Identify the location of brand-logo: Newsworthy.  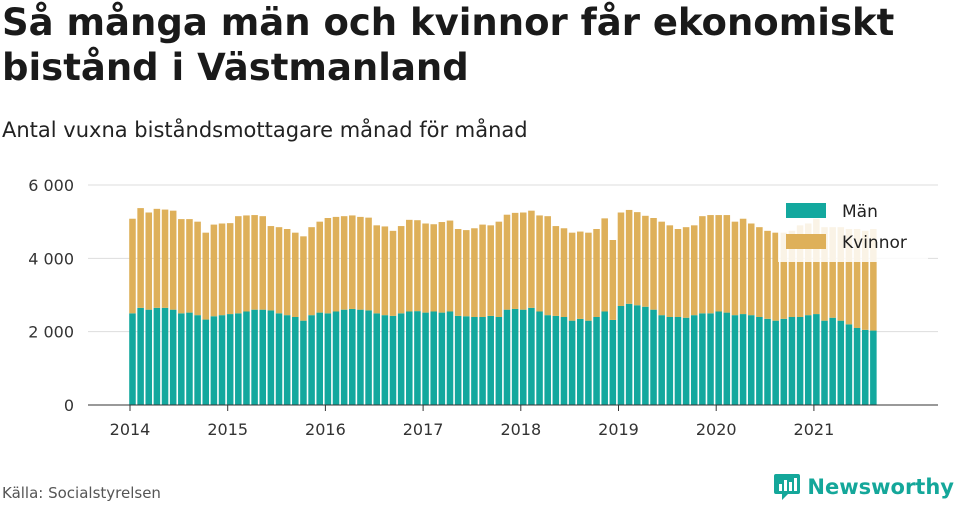
(863, 487).